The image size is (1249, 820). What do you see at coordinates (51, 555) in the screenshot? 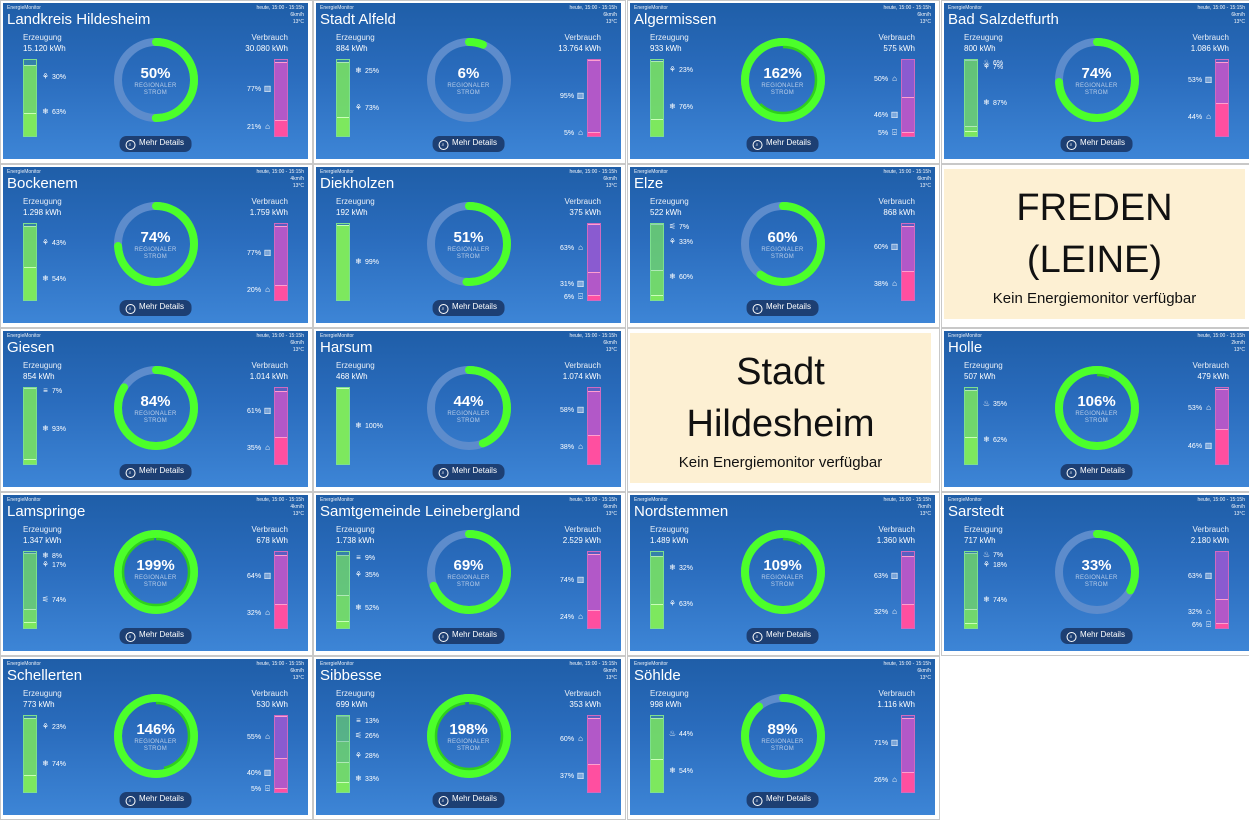
I see `generation-legend-item: ❄ 8%` at bounding box center [51, 555].